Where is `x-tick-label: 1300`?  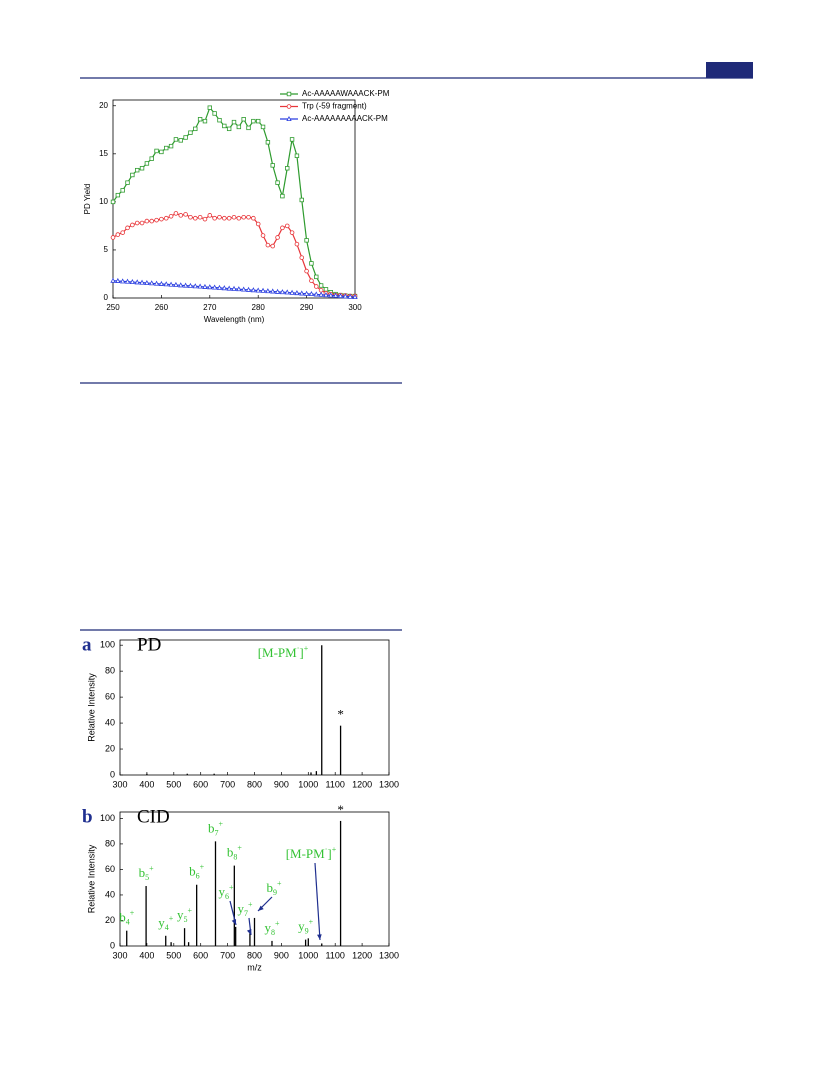 x-tick-label: 1300 is located at coordinates (389, 955).